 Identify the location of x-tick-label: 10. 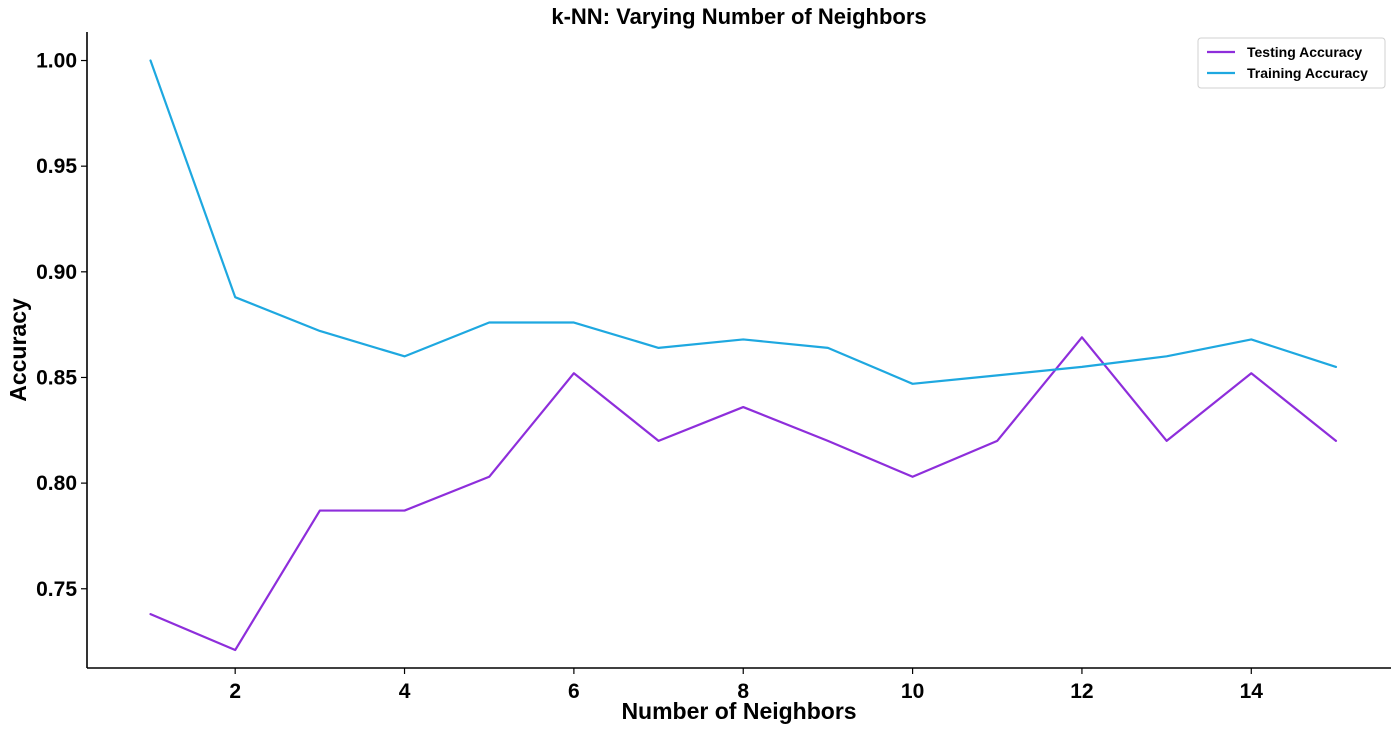
(912, 691).